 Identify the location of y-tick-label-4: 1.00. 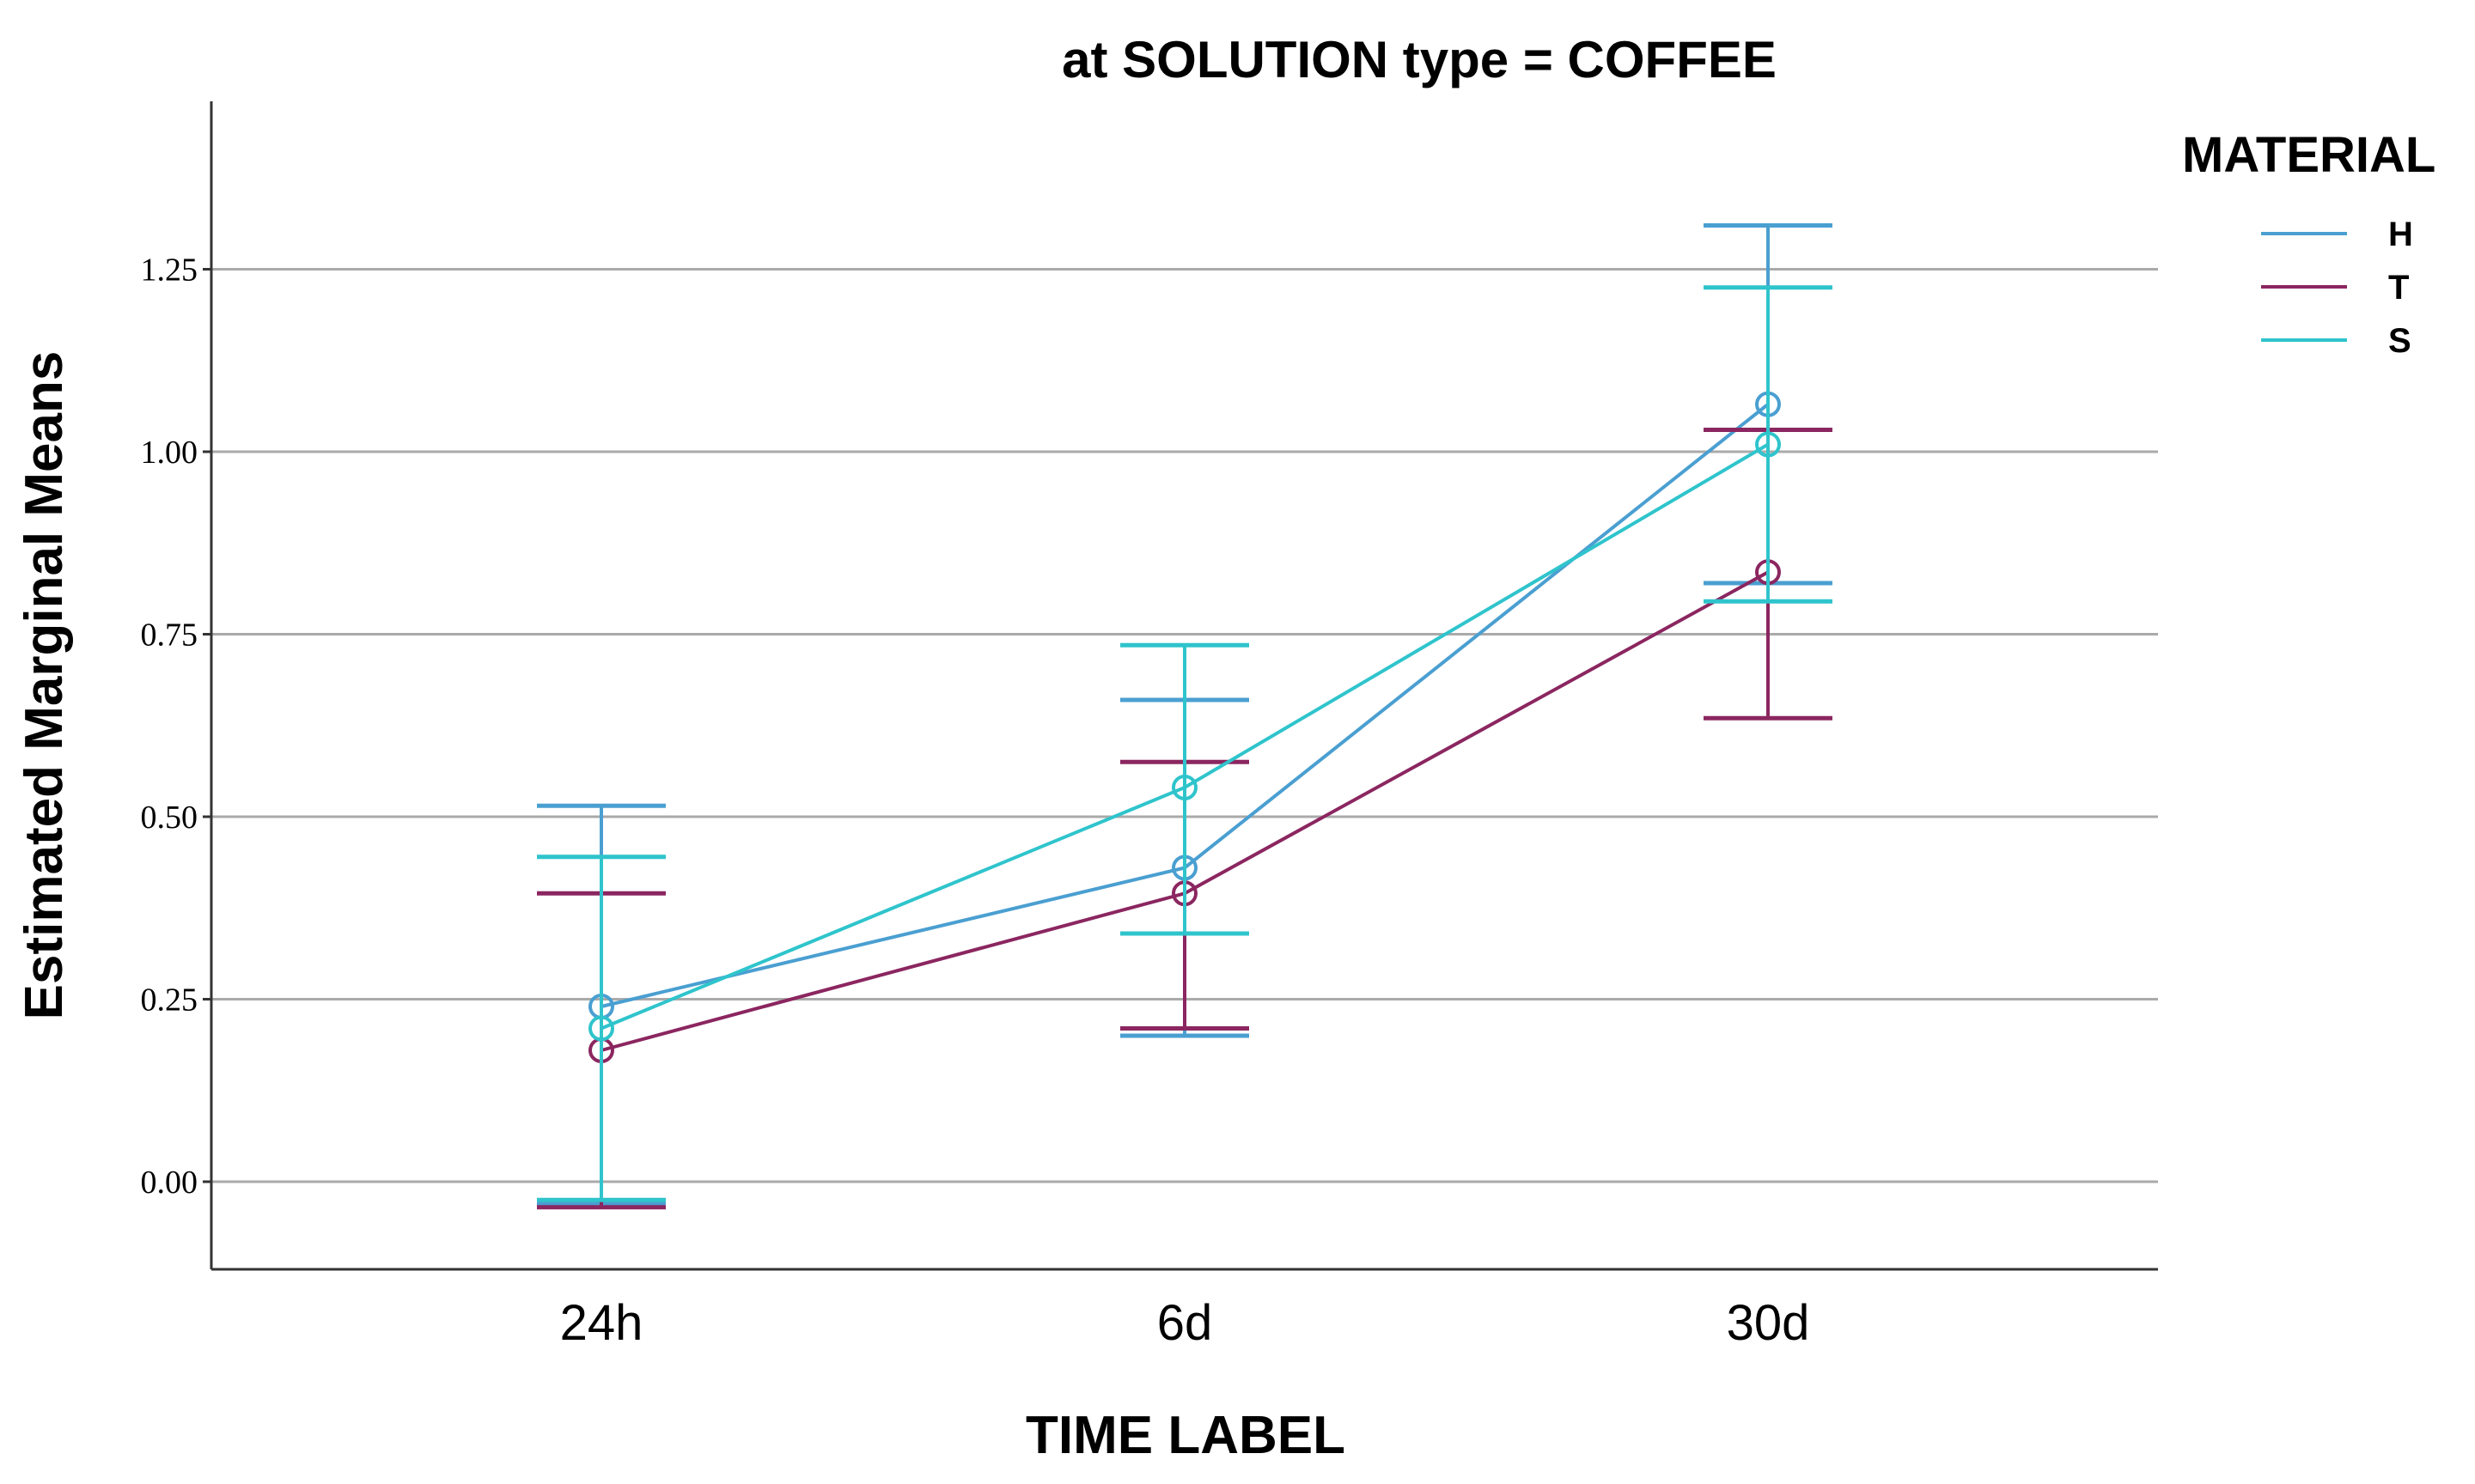
(169, 453).